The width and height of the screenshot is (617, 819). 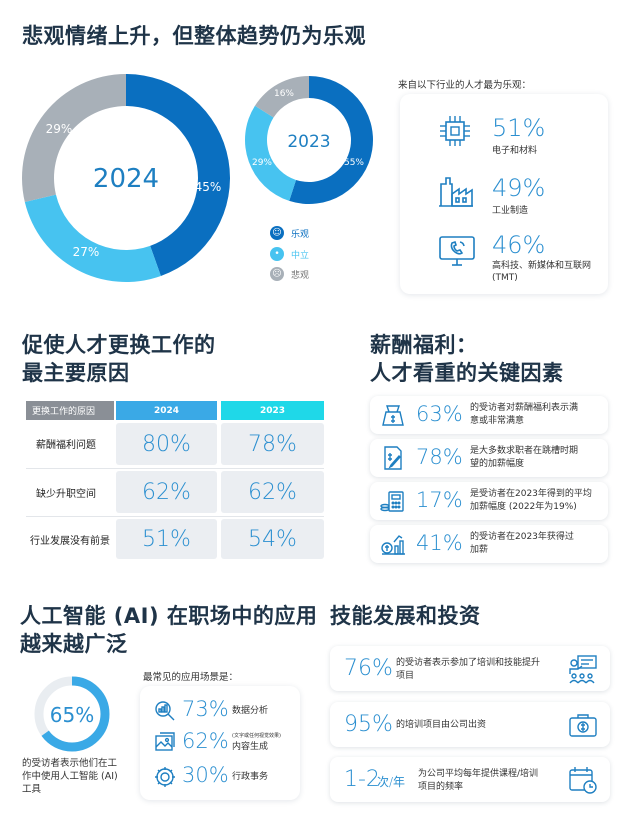 What do you see at coordinates (70, 541) in the screenshot?
I see `table-row-3-label: 行业发展没有前景` at bounding box center [70, 541].